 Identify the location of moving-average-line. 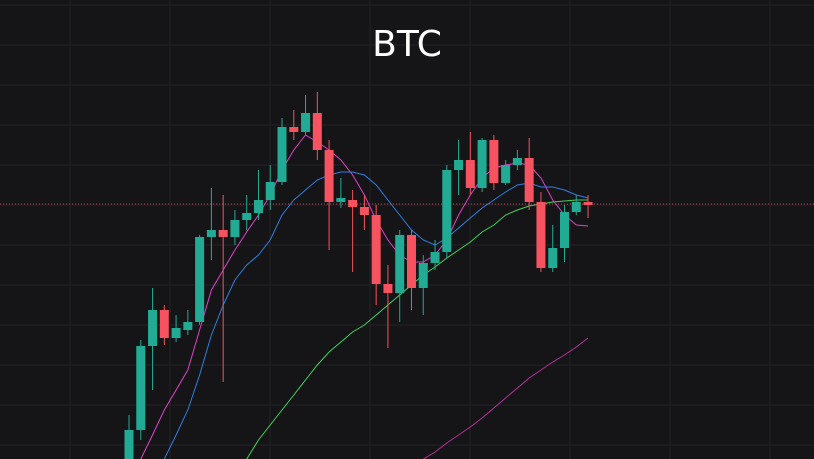
(506, 398).